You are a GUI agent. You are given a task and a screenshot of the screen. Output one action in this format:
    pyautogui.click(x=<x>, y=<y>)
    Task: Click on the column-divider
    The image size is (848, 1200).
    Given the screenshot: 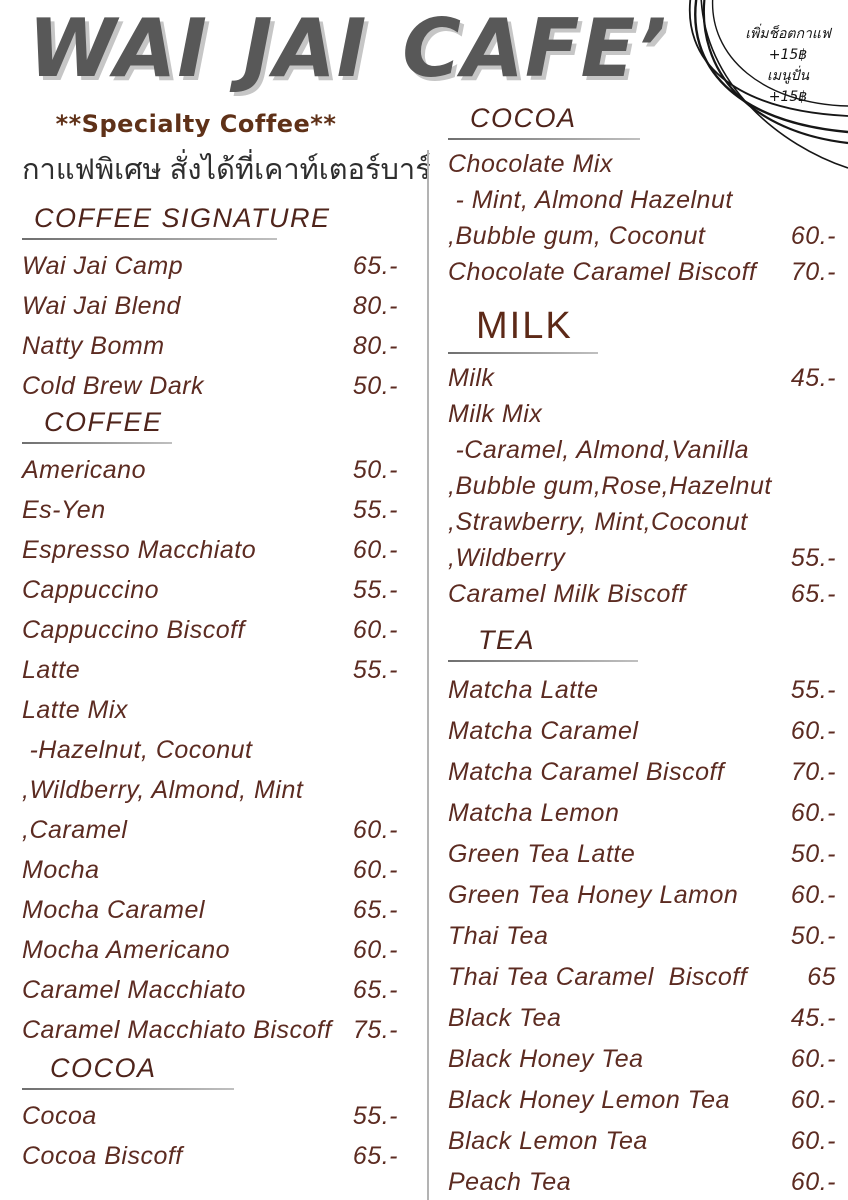 What is the action you would take?
    pyautogui.click(x=428, y=675)
    